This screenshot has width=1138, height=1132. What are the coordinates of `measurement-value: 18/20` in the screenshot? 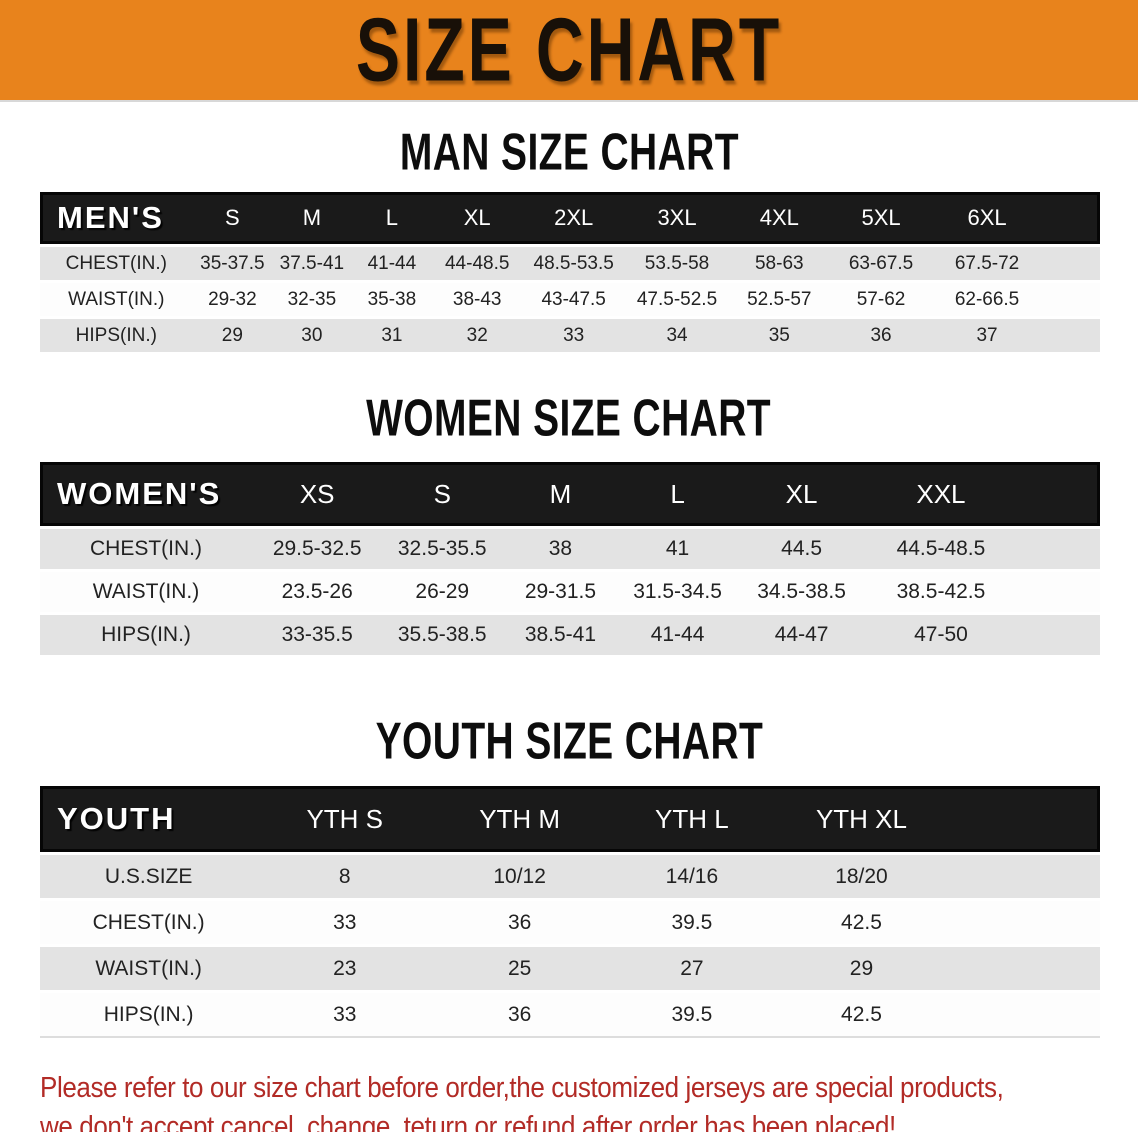 It's located at (861, 875).